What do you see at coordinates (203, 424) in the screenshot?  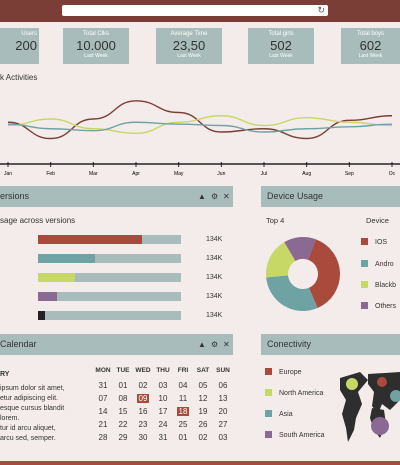 I see `calendar-day: 26` at bounding box center [203, 424].